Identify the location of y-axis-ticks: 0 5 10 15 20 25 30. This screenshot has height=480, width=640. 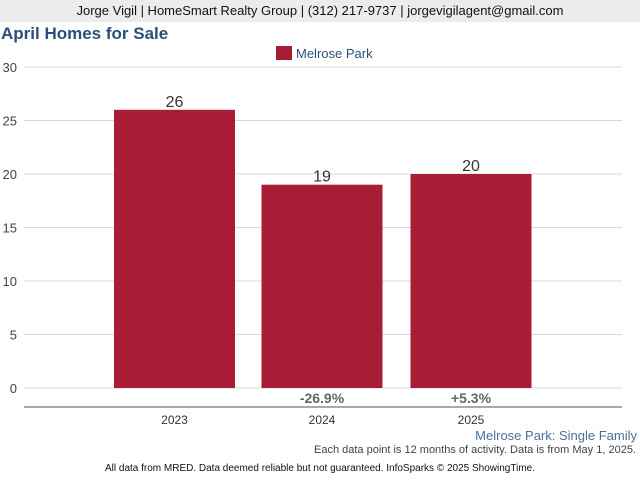
(10, 228).